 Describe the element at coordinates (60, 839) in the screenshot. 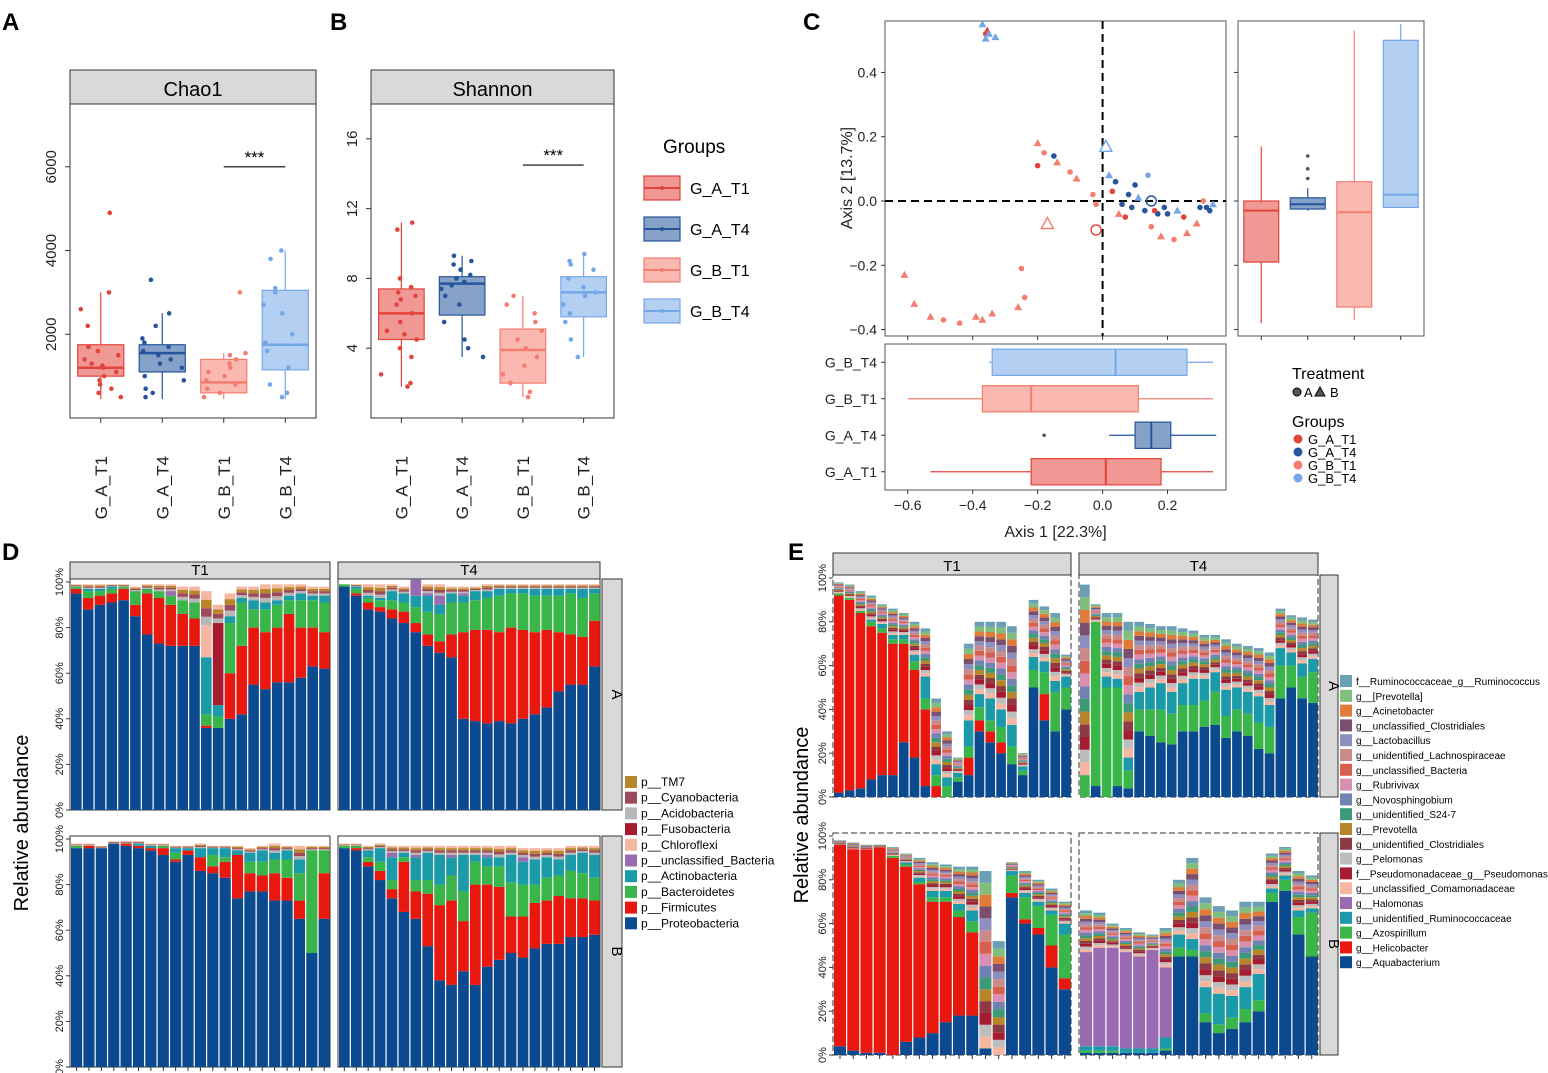

I see `y-tick-label: 100%` at that location.